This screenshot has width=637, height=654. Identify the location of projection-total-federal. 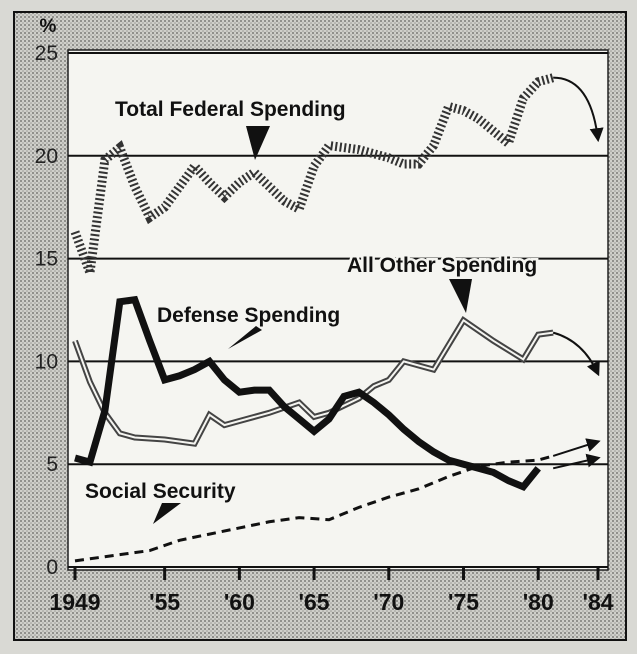
(578, 109).